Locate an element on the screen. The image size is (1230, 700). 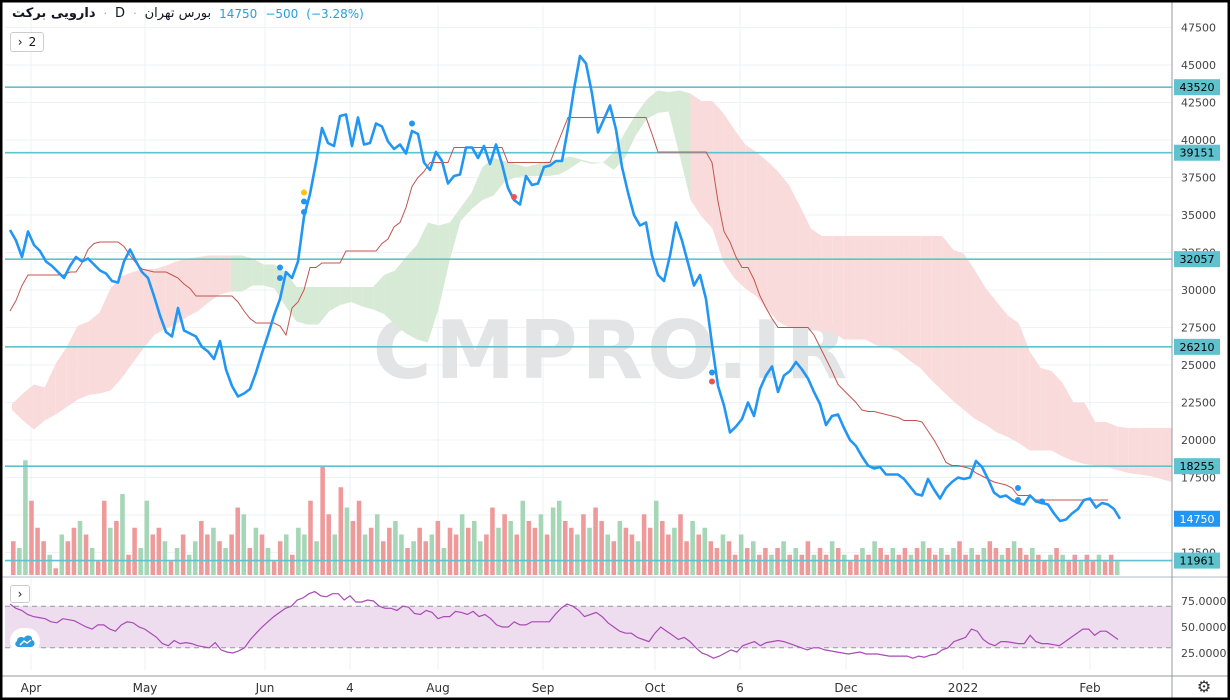
rsi-tick-label: 50.0000 is located at coordinates (1204, 627).